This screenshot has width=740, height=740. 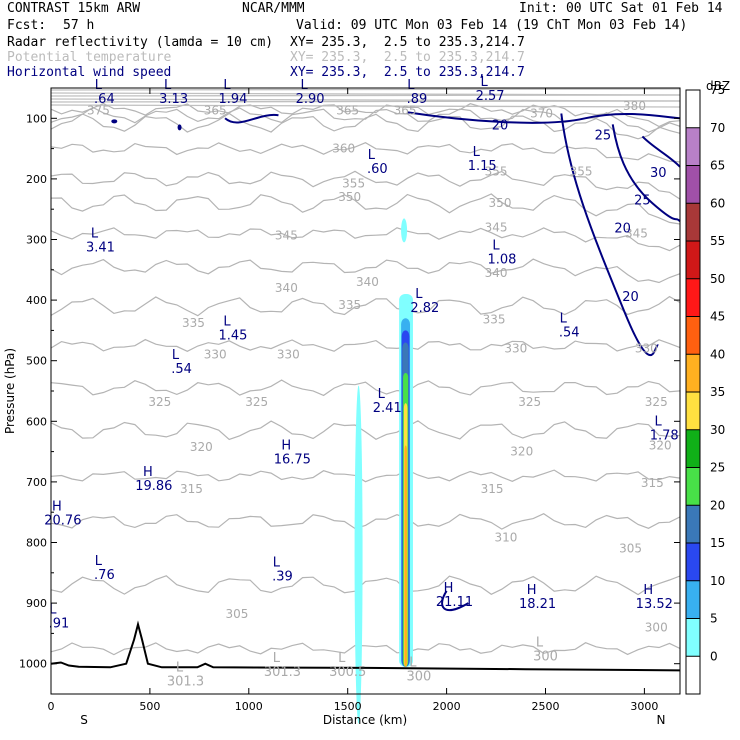 What do you see at coordinates (714, 656) in the screenshot?
I see `colorbar-level: 0` at bounding box center [714, 656].